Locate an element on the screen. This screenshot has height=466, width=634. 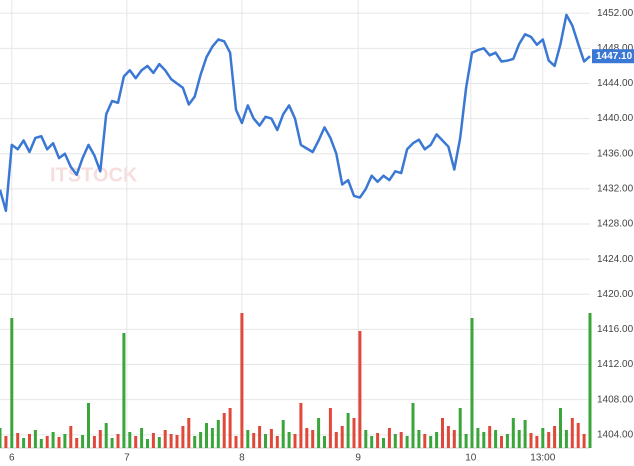
x-tick-label: 13:00 is located at coordinates (542, 458).